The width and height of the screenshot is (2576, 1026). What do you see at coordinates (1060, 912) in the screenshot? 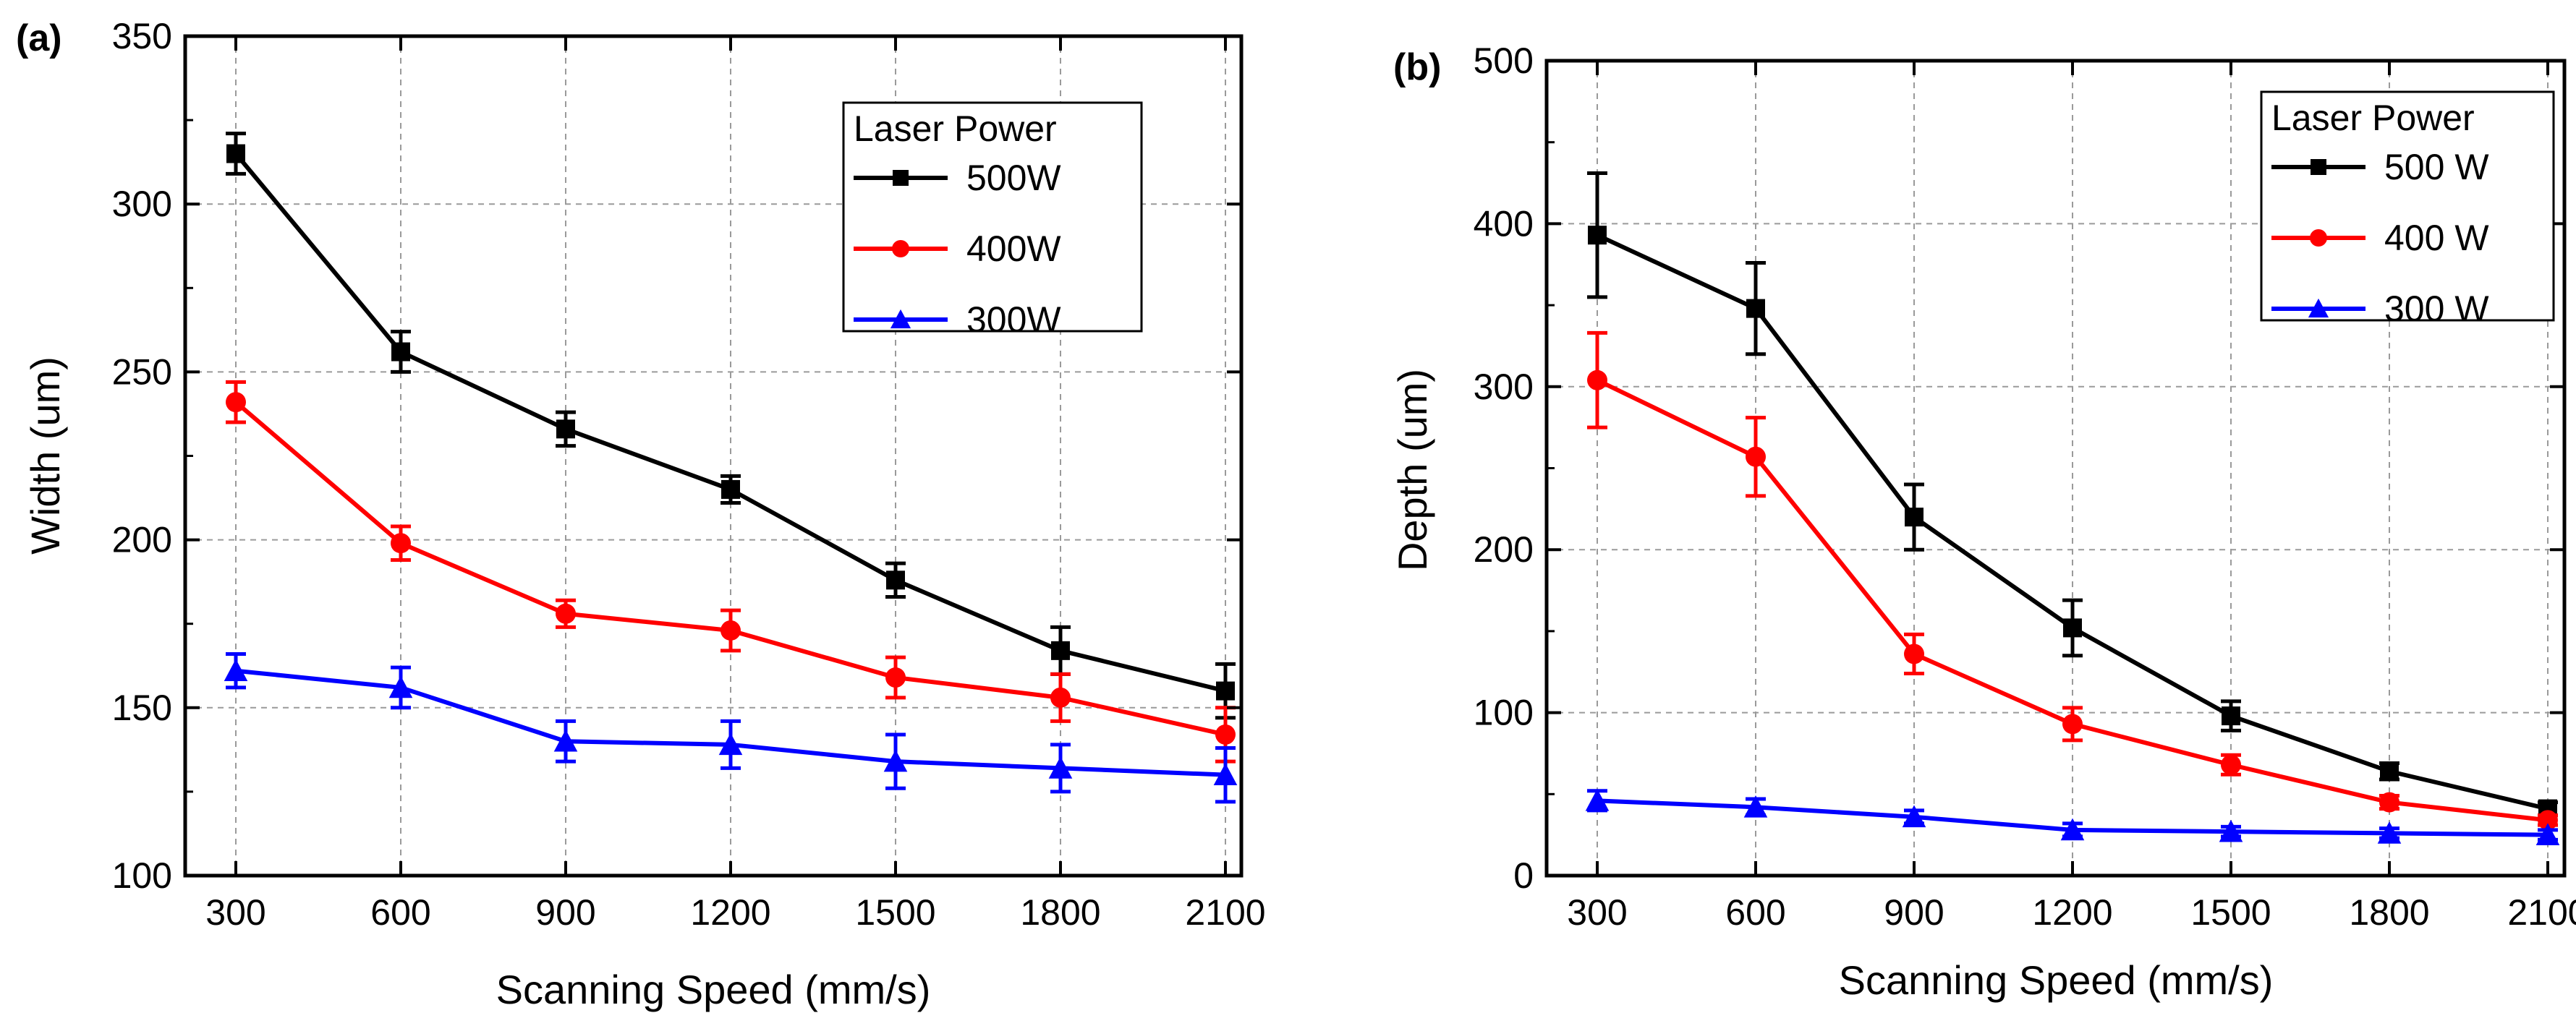
I see `panel-a-x-tick-label: 1800` at bounding box center [1060, 912].